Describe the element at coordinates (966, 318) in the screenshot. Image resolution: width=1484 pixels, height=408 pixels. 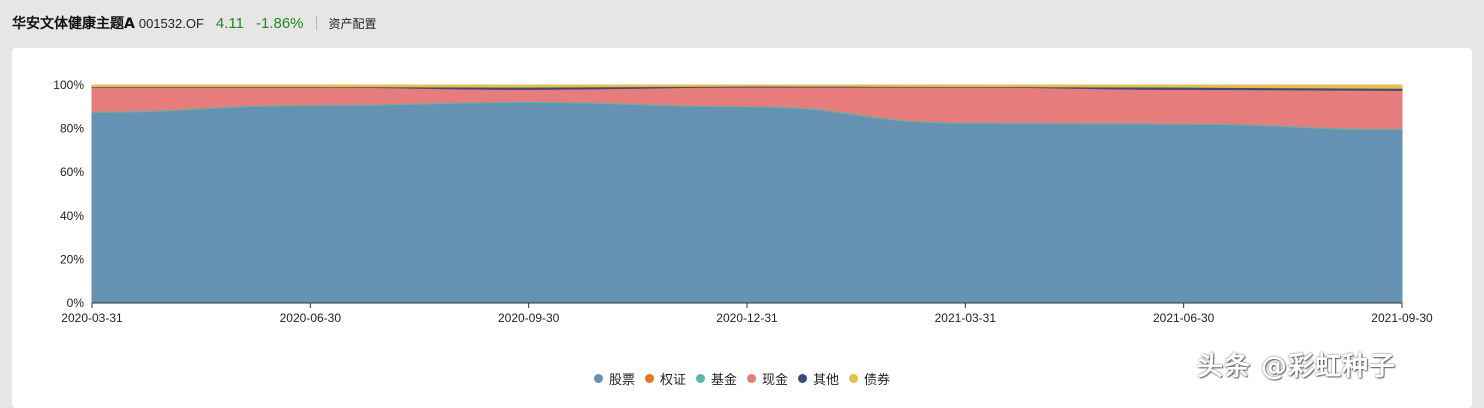
I see `x-tick-label: 2021-03-31` at that location.